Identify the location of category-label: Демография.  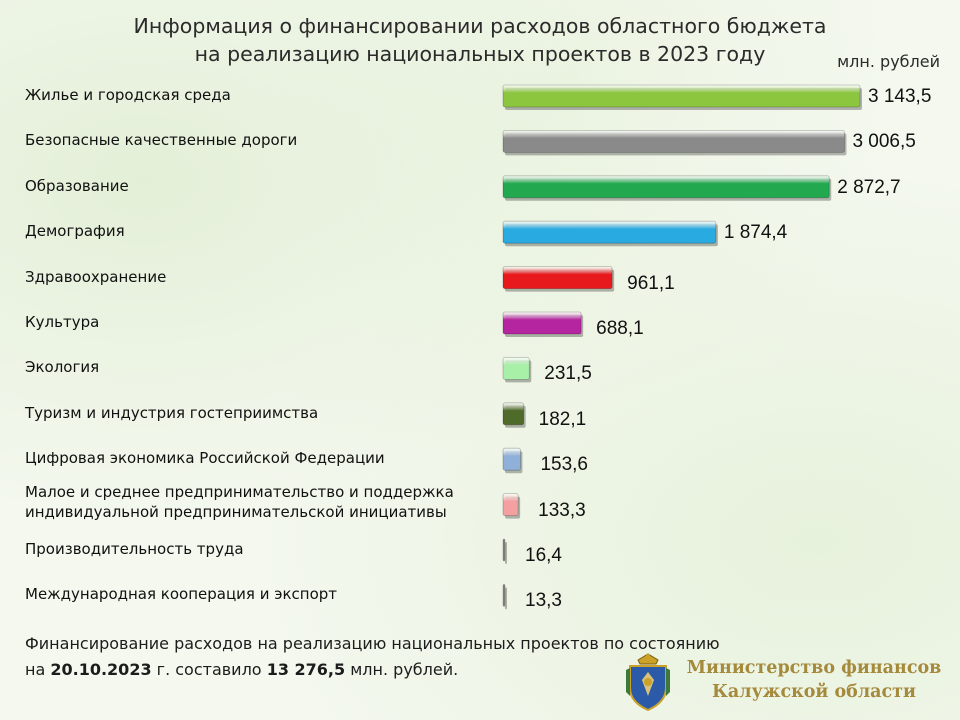
(75, 231).